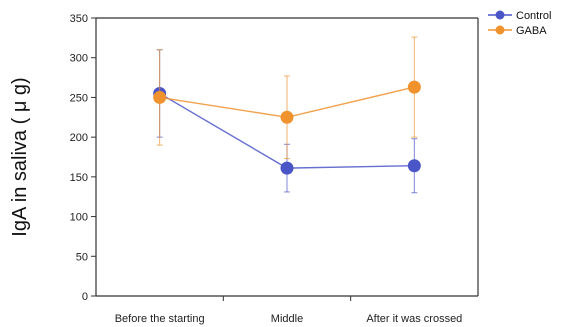 The image size is (569, 327). What do you see at coordinates (519, 23) in the screenshot?
I see `legend: Control GABA` at bounding box center [519, 23].